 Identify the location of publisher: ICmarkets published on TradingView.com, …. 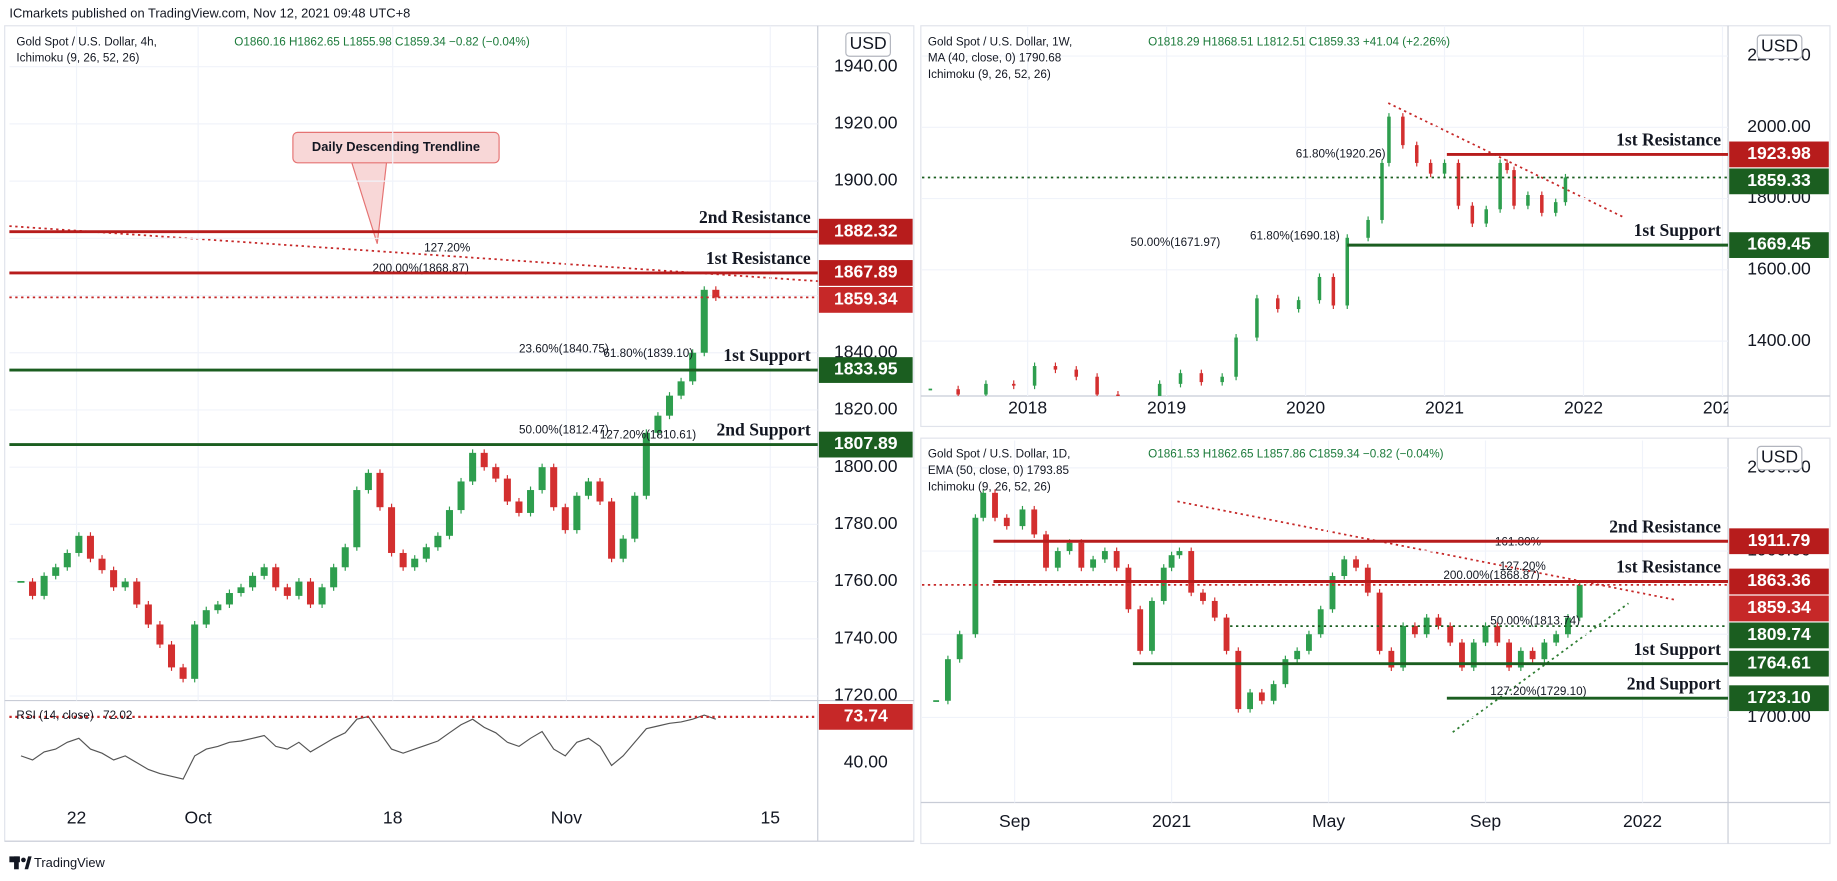
(209, 12).